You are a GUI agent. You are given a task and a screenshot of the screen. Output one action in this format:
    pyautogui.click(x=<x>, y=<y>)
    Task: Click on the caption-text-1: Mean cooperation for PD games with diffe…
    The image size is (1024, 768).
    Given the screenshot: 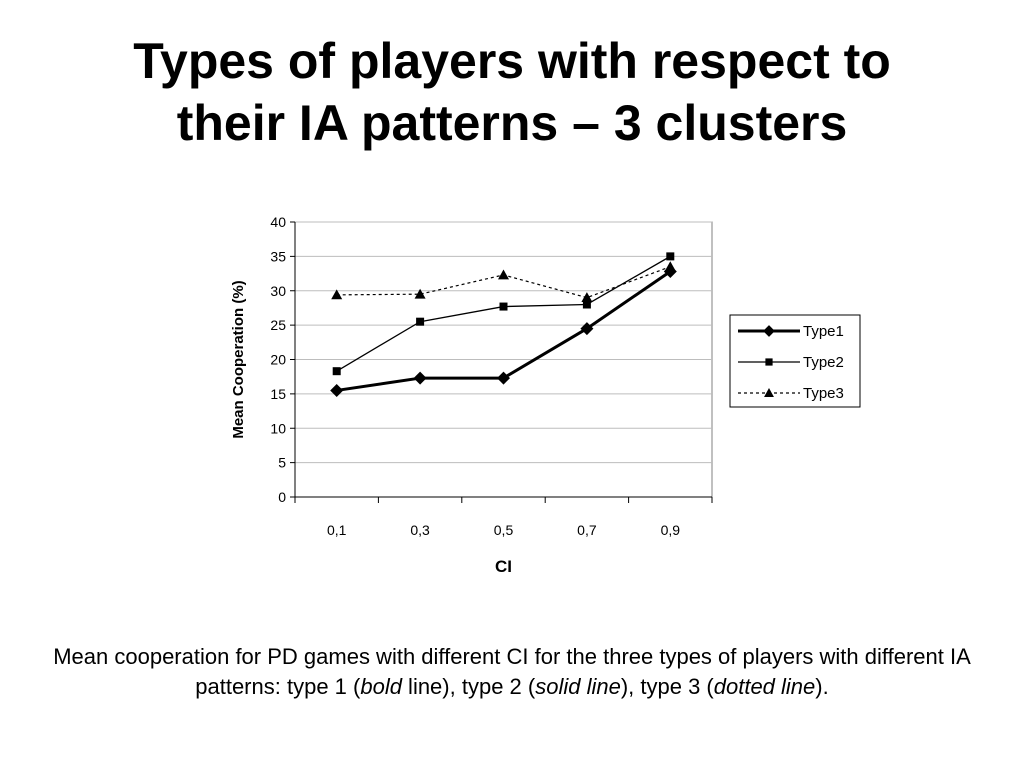 What is the action you would take?
    pyautogui.click(x=512, y=671)
    